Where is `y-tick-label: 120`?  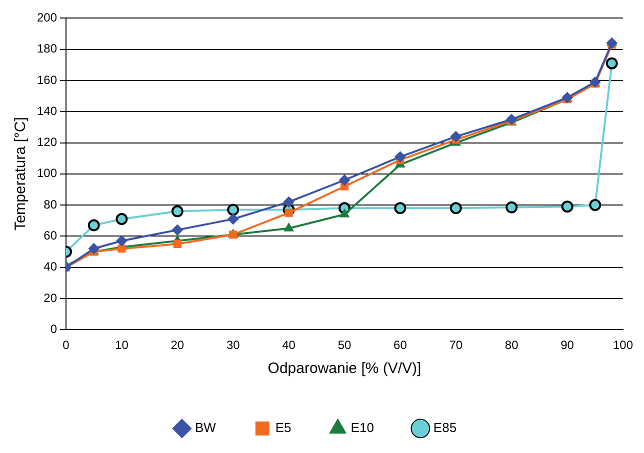 y-tick-label: 120 is located at coordinates (47, 142).